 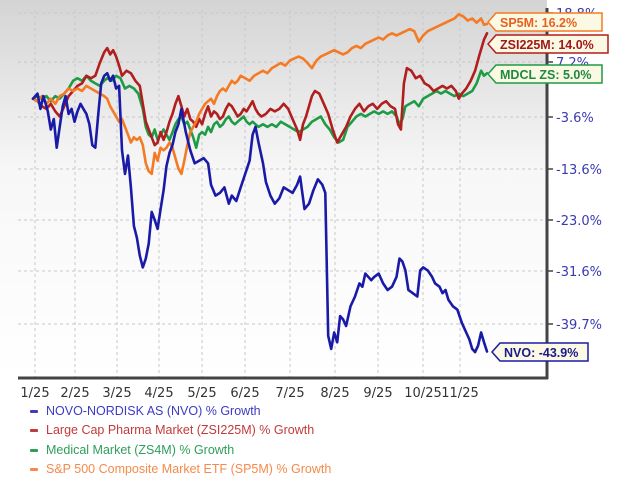 I want to click on x-tick-label: 7/25, so click(x=289, y=393).